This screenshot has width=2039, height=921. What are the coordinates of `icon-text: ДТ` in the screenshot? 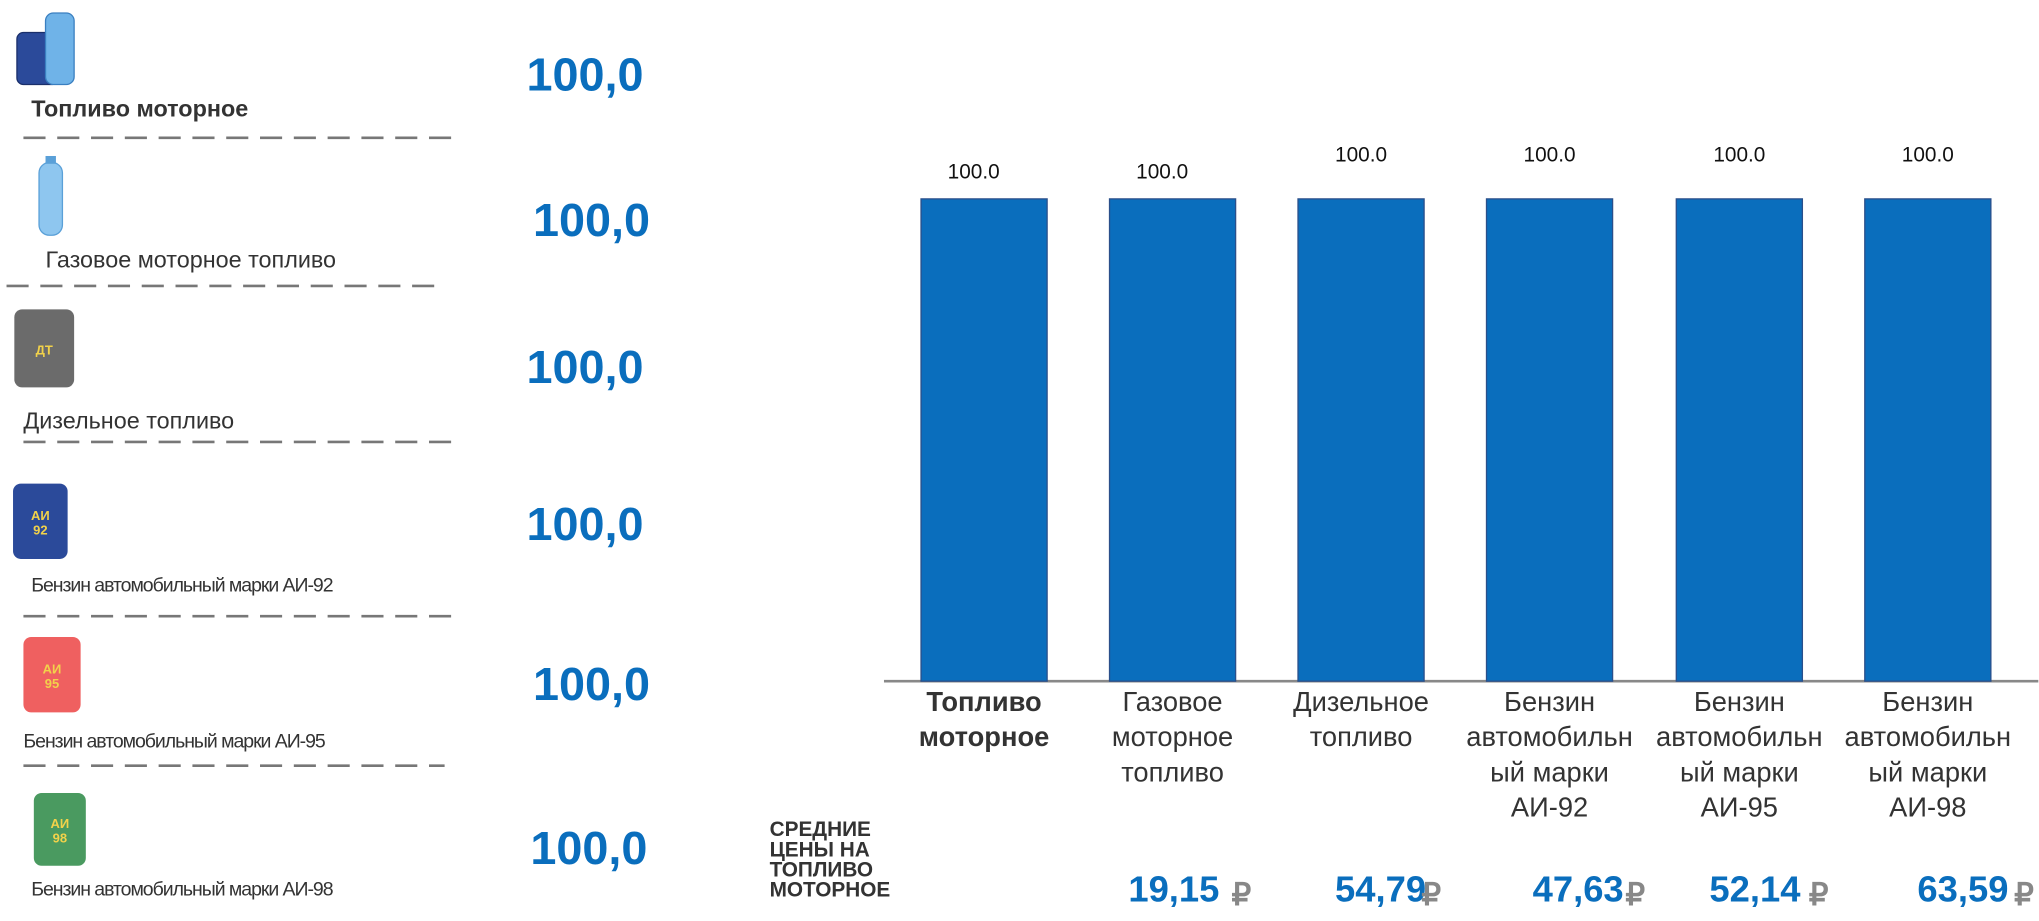 It's located at (44, 349).